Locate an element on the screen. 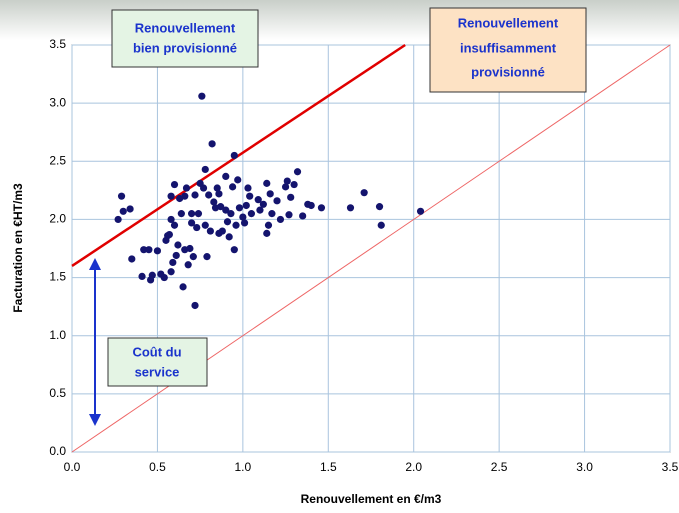 The image size is (679, 513). y-tick-label: 1.5 is located at coordinates (57, 277).